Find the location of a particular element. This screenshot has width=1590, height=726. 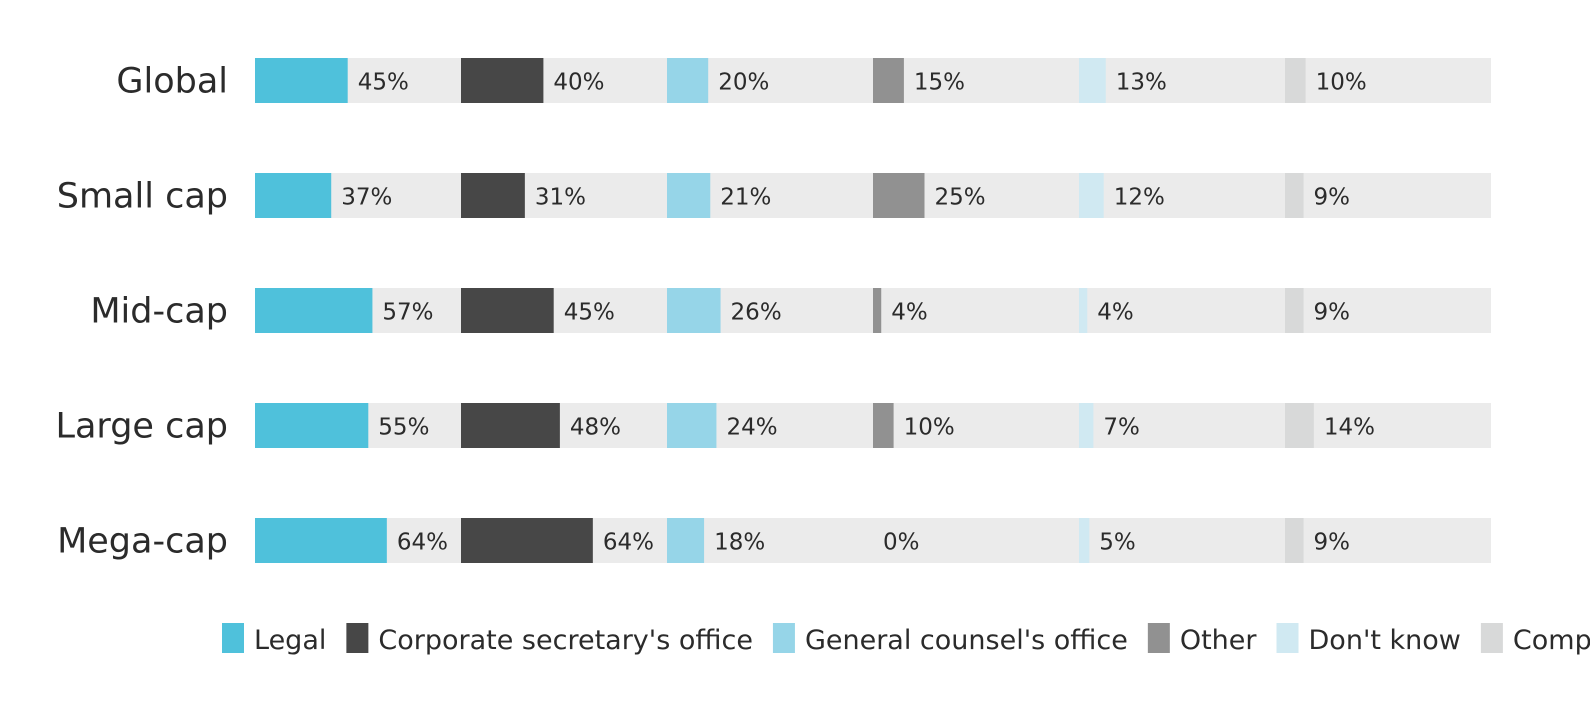

bar-track-global-don-t-know is located at coordinates (1182, 80).